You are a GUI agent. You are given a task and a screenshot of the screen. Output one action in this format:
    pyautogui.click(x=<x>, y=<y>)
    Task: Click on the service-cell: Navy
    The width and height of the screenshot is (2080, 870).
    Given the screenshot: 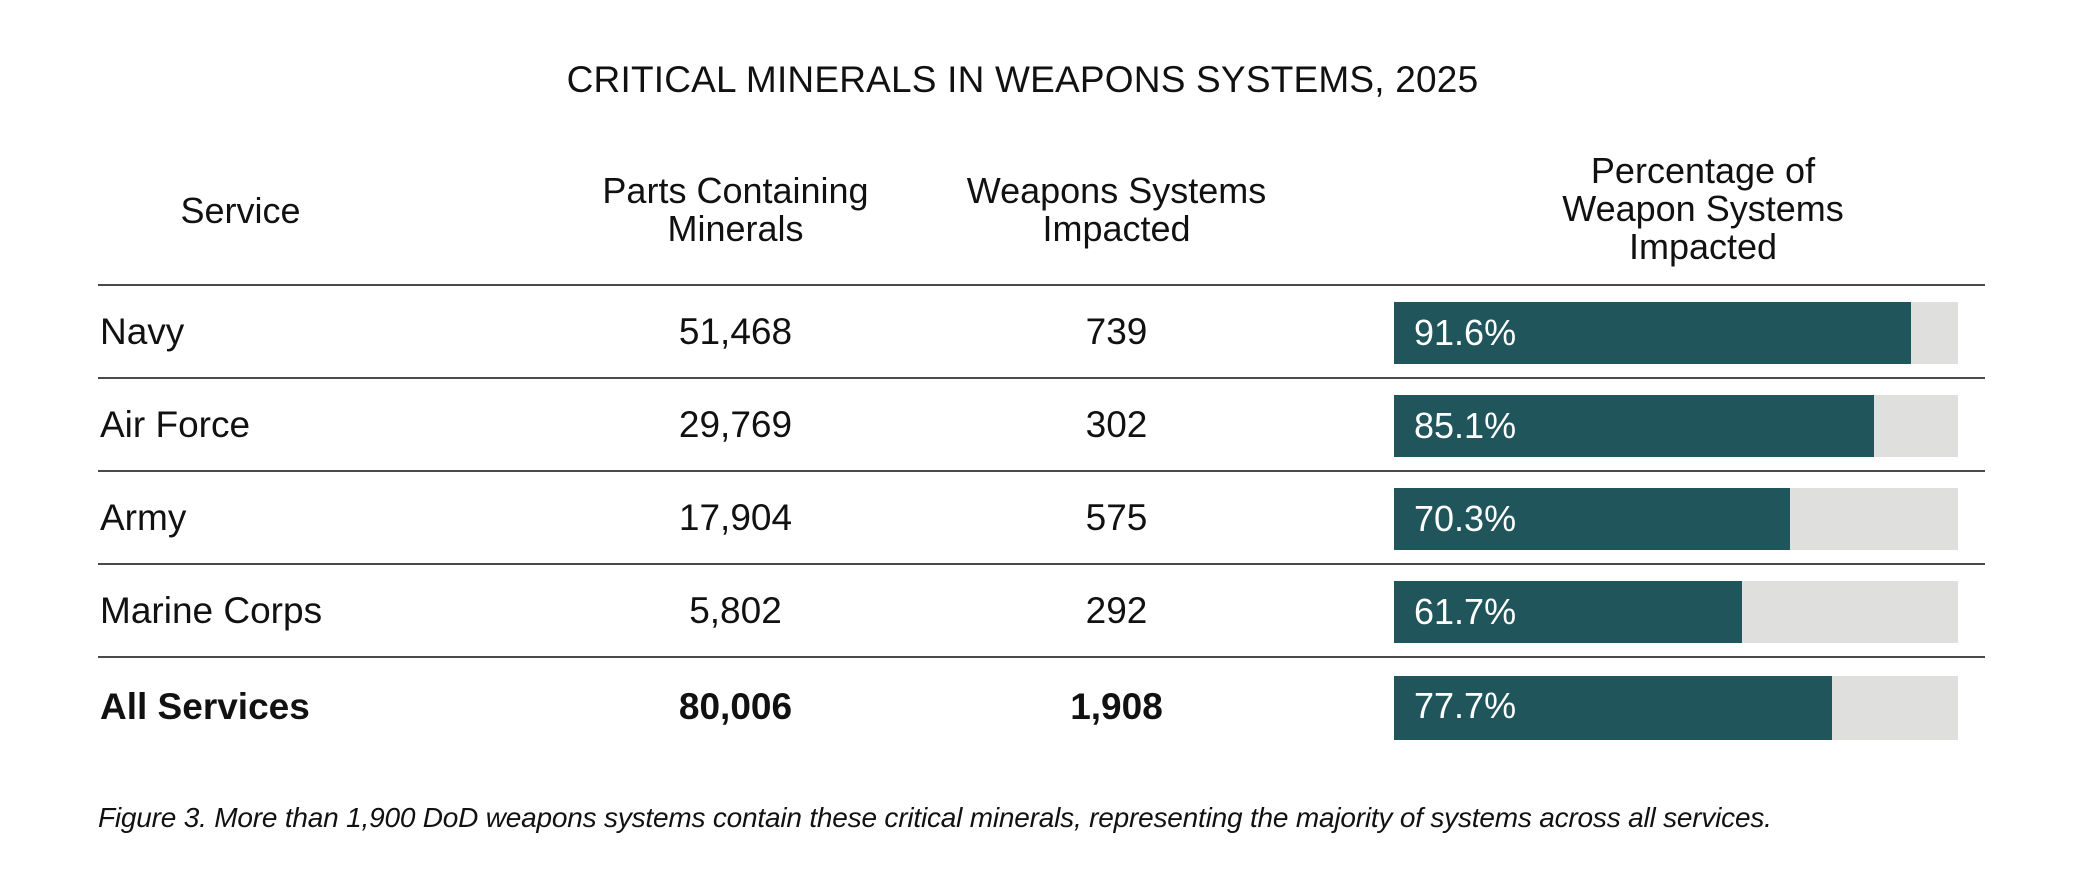 What is the action you would take?
    pyautogui.click(x=142, y=331)
    